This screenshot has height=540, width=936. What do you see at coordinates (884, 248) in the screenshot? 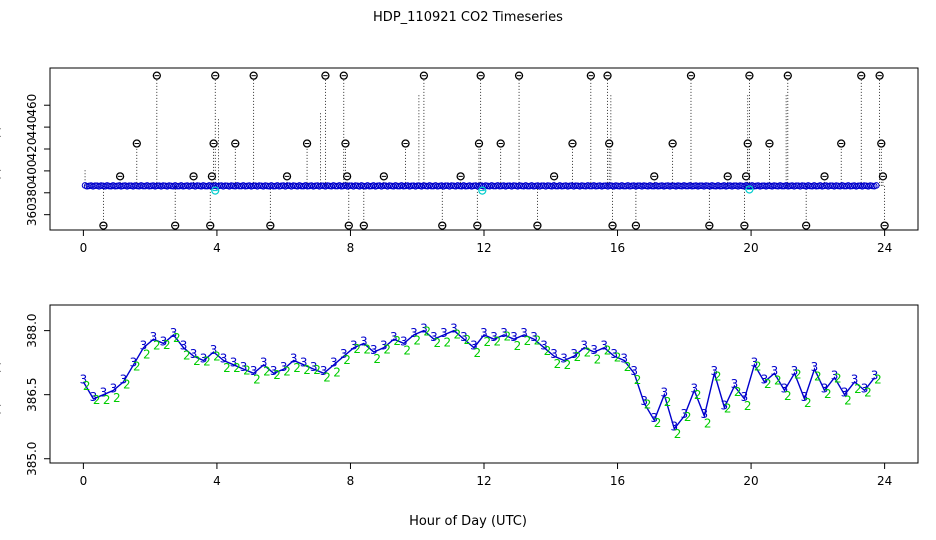
I see `top-x-tick-label: 24` at bounding box center [884, 248].